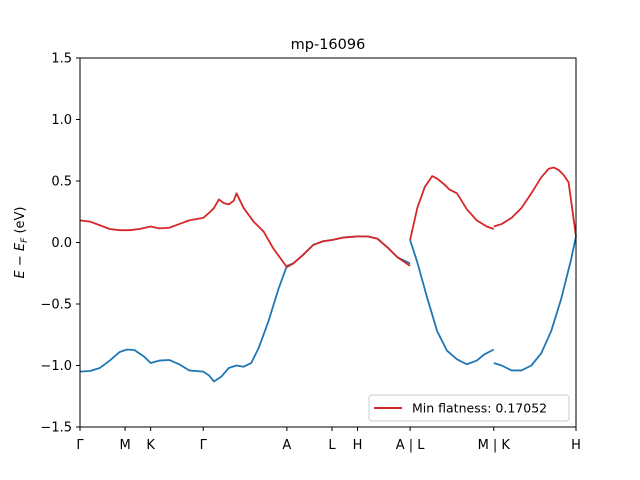 Image resolution: width=640 pixels, height=480 pixels. What do you see at coordinates (61, 59) in the screenshot?
I see `y-tick-label: 1.5` at bounding box center [61, 59].